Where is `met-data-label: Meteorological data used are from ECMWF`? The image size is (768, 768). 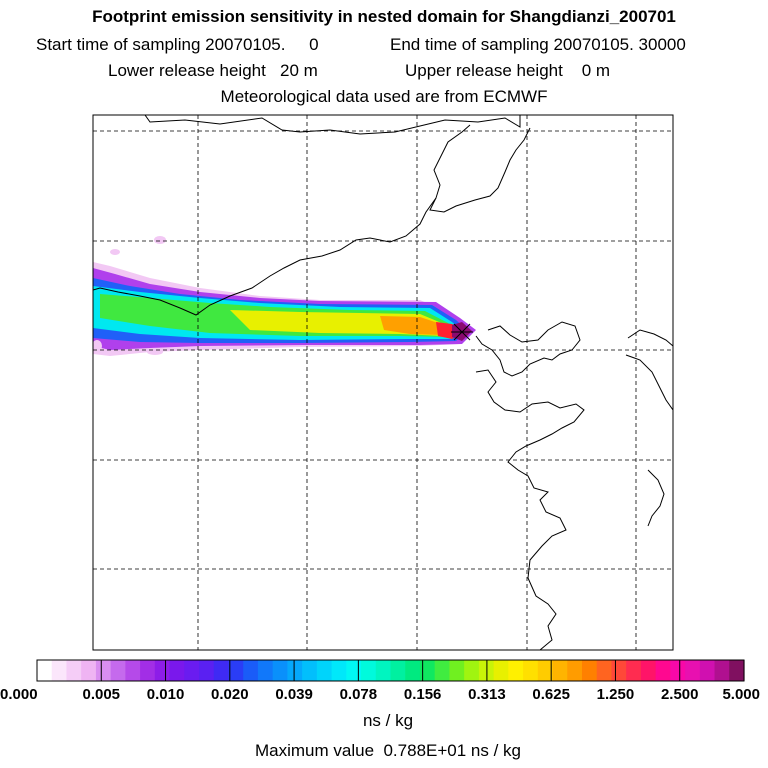
met-data-label: Meteorological data used are from ECMWF is located at coordinates (384, 96).